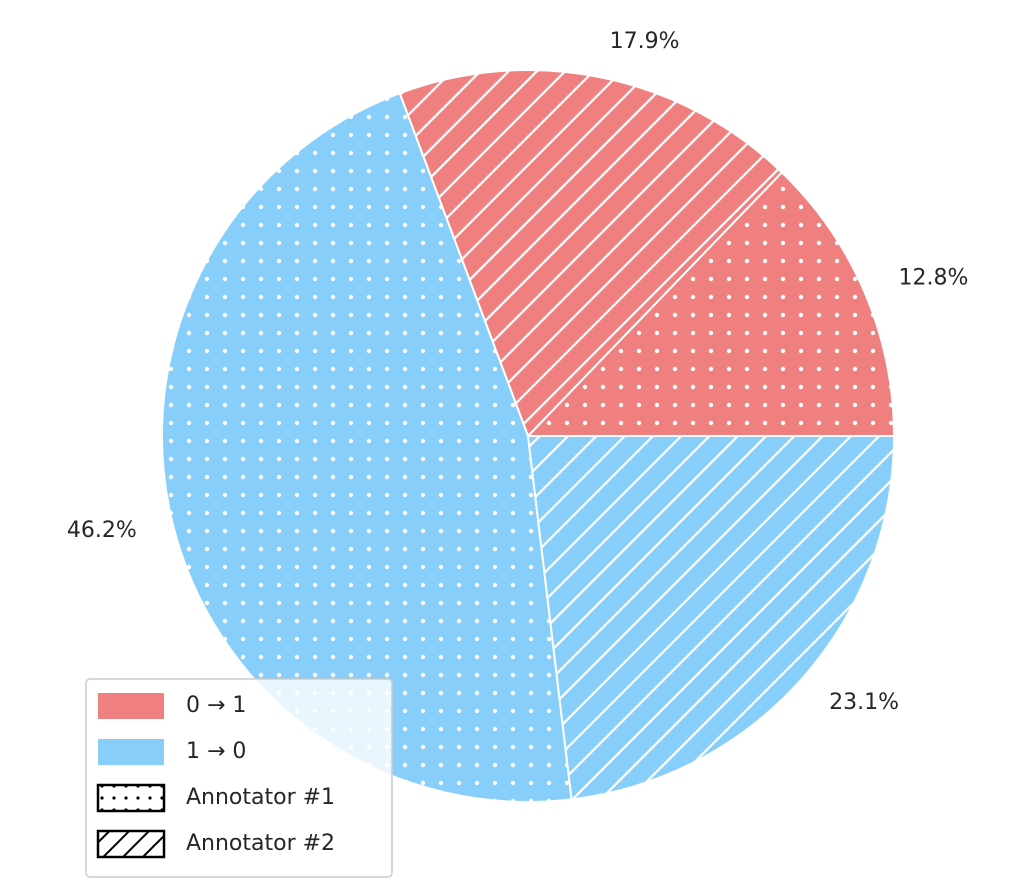 This screenshot has width=1024, height=891. I want to click on slice-label-3: 46.2%, so click(102, 530).